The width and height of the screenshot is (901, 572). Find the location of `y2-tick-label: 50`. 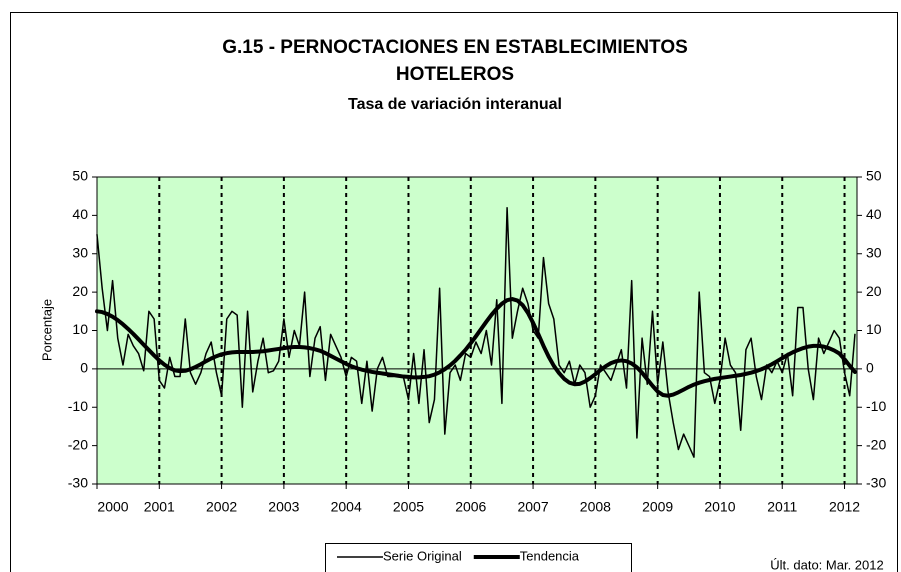

y2-tick-label: 50 is located at coordinates (874, 176).